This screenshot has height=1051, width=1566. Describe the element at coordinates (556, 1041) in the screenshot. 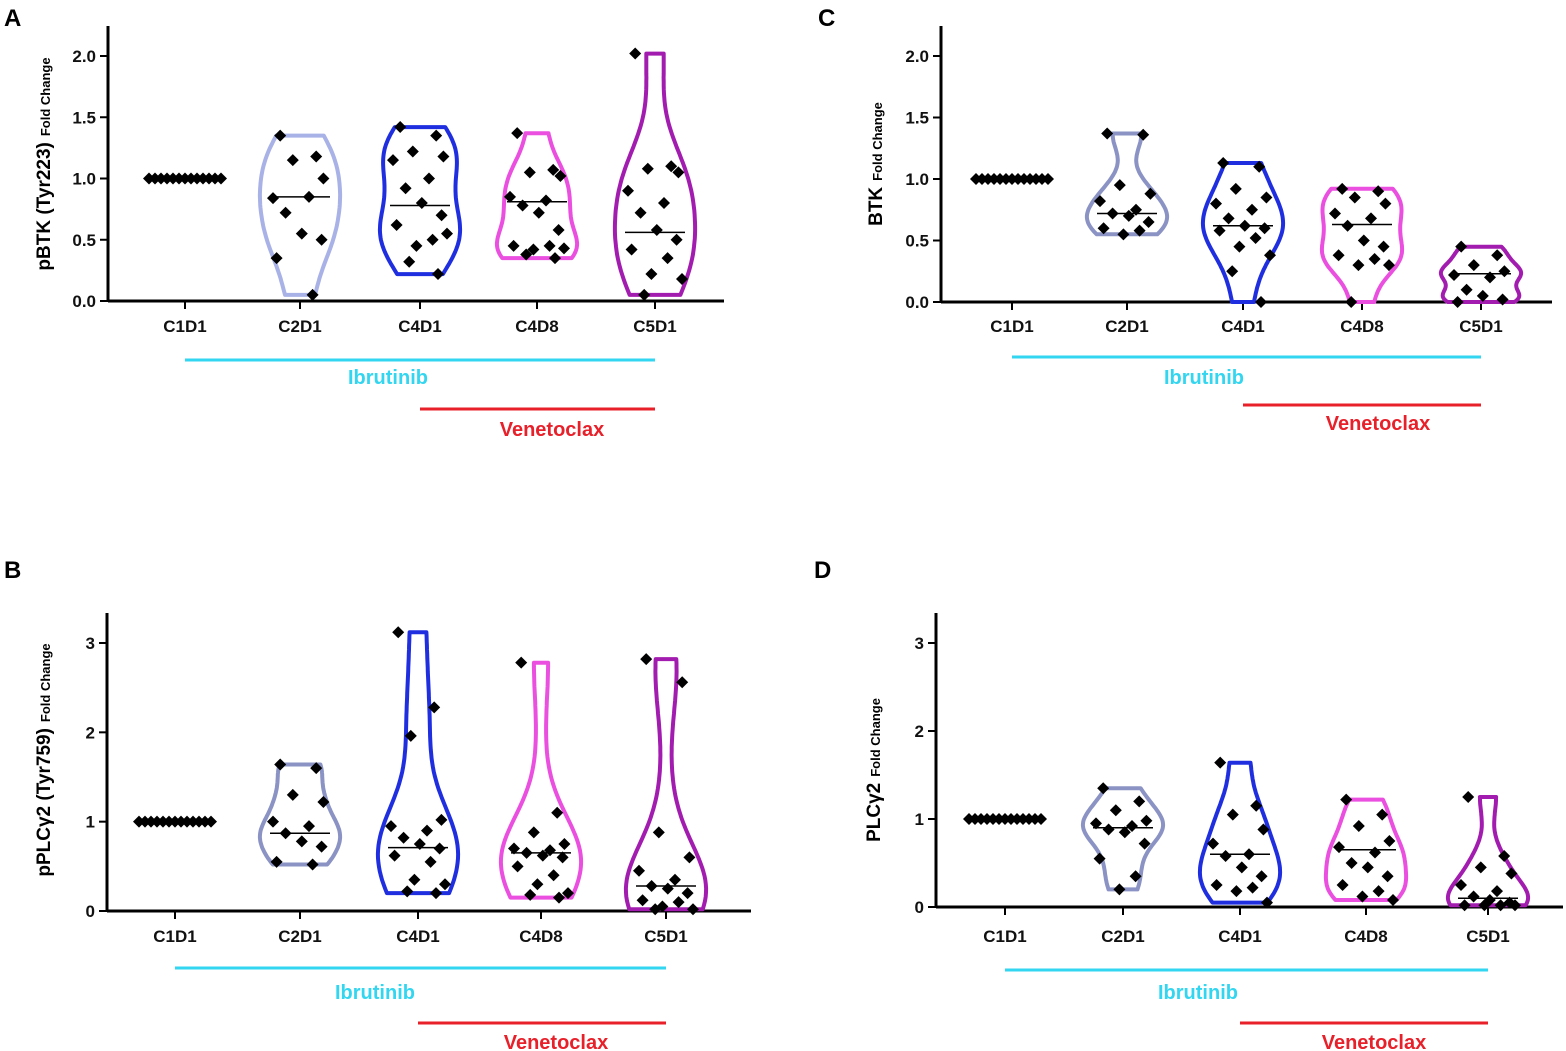

I see `venetoclax-label: Venetoclax` at that location.